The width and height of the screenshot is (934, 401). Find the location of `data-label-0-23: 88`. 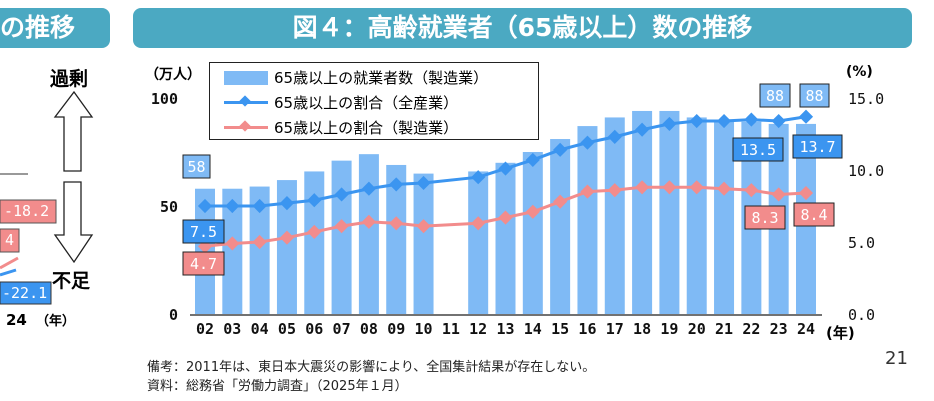

data-label-0-23: 88 is located at coordinates (775, 96).